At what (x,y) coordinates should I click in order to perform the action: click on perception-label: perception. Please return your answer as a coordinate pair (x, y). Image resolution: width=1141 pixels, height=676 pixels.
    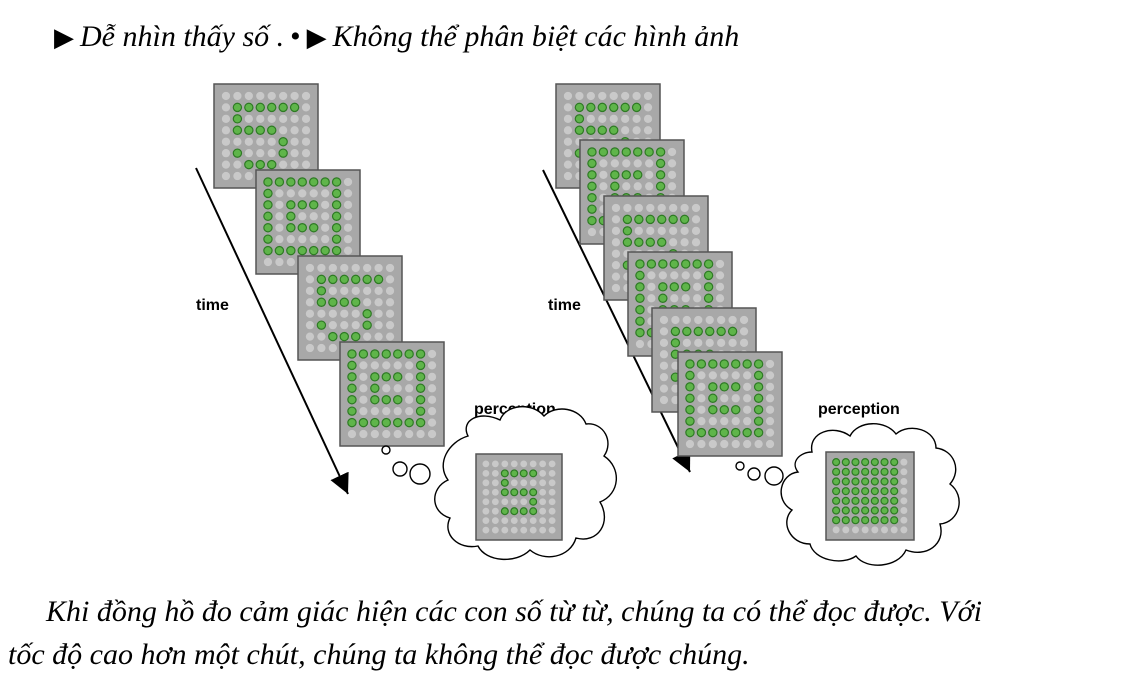
    Looking at the image, I should click on (859, 409).